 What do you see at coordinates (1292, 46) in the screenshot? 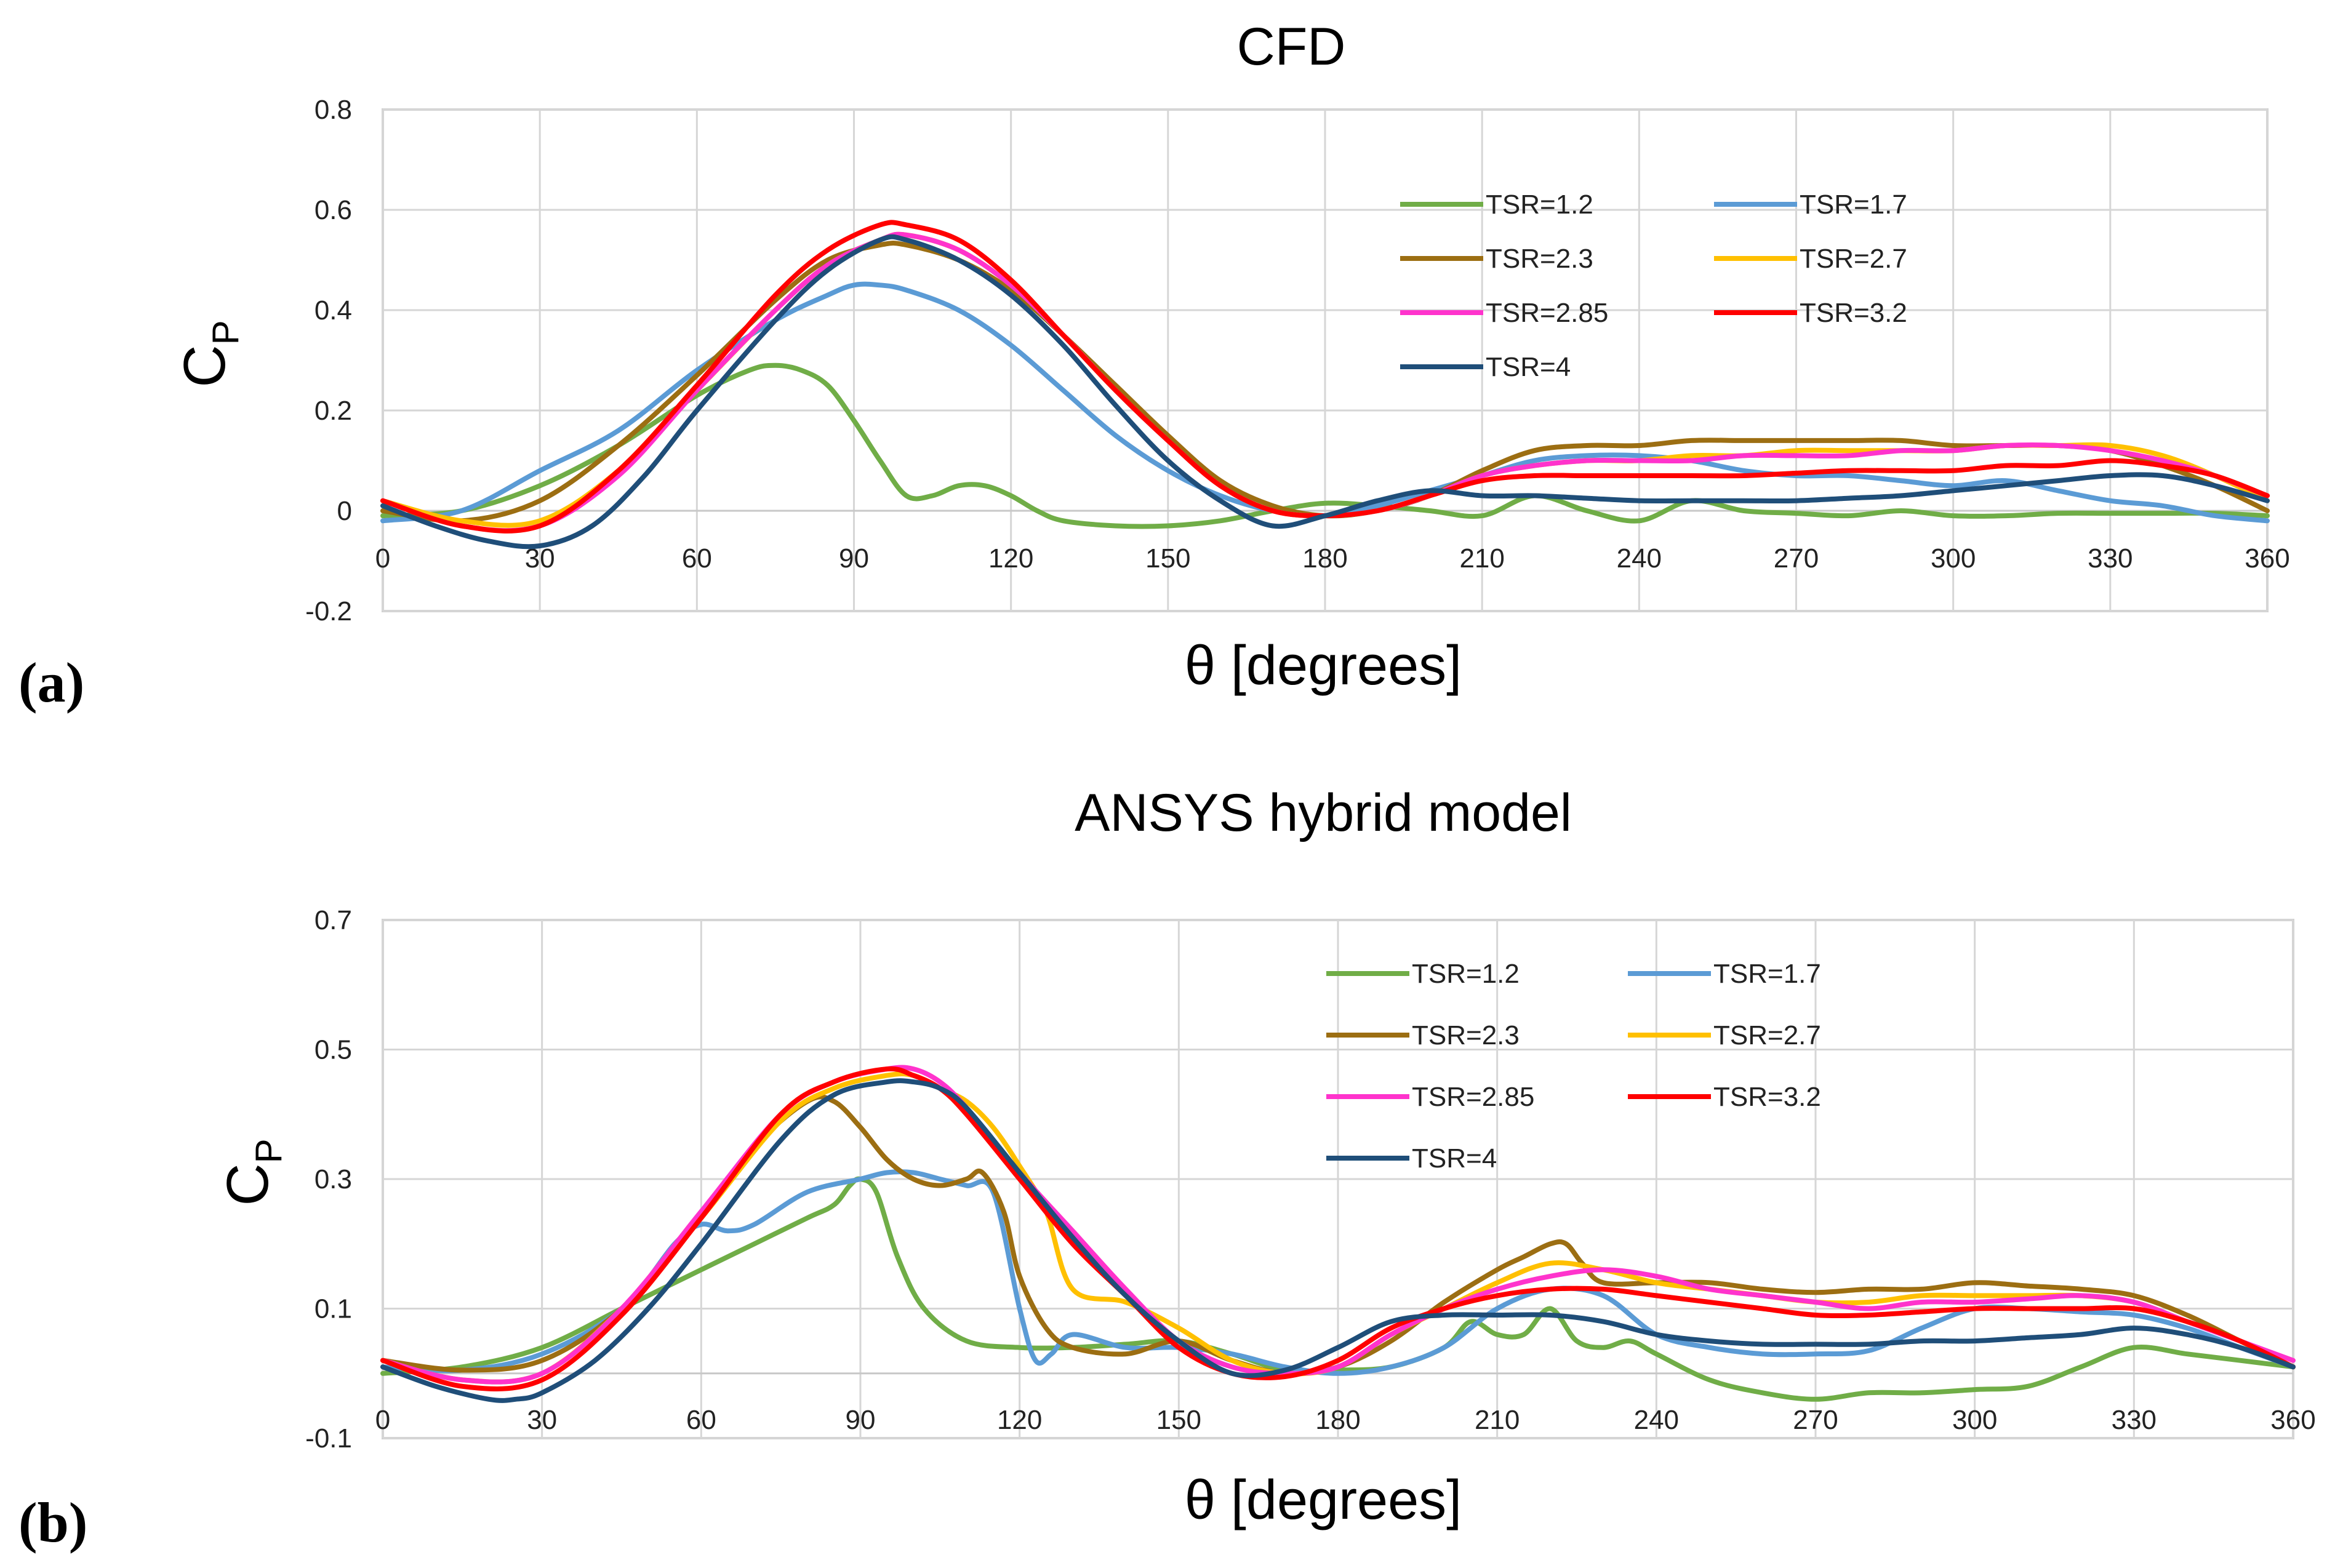
I see `chart-title: CFD` at bounding box center [1292, 46].